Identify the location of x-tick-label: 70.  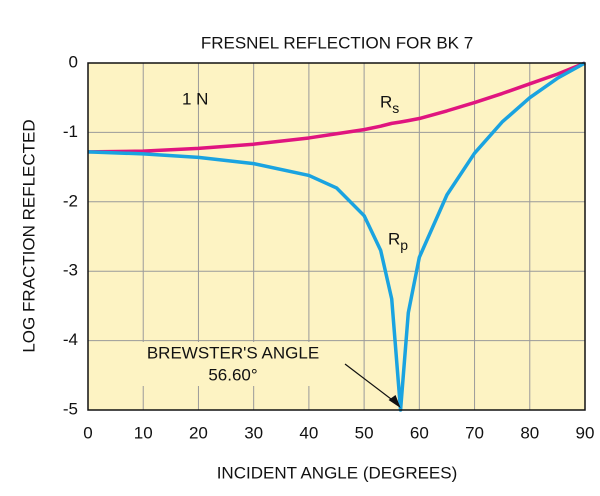
(474, 432).